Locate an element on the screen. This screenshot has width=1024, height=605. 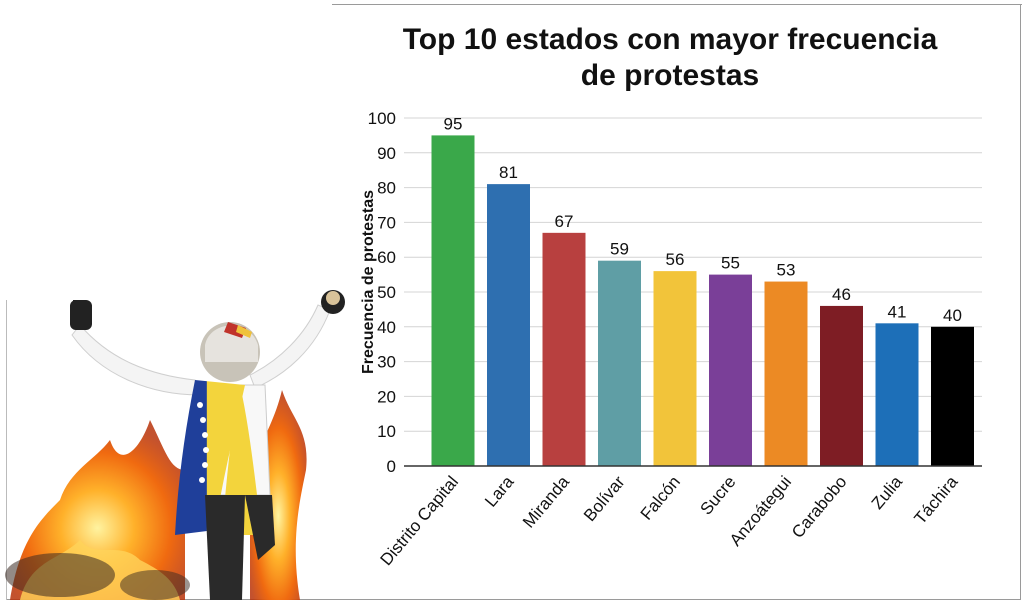
bar-value-label: 59 is located at coordinates (619, 249).